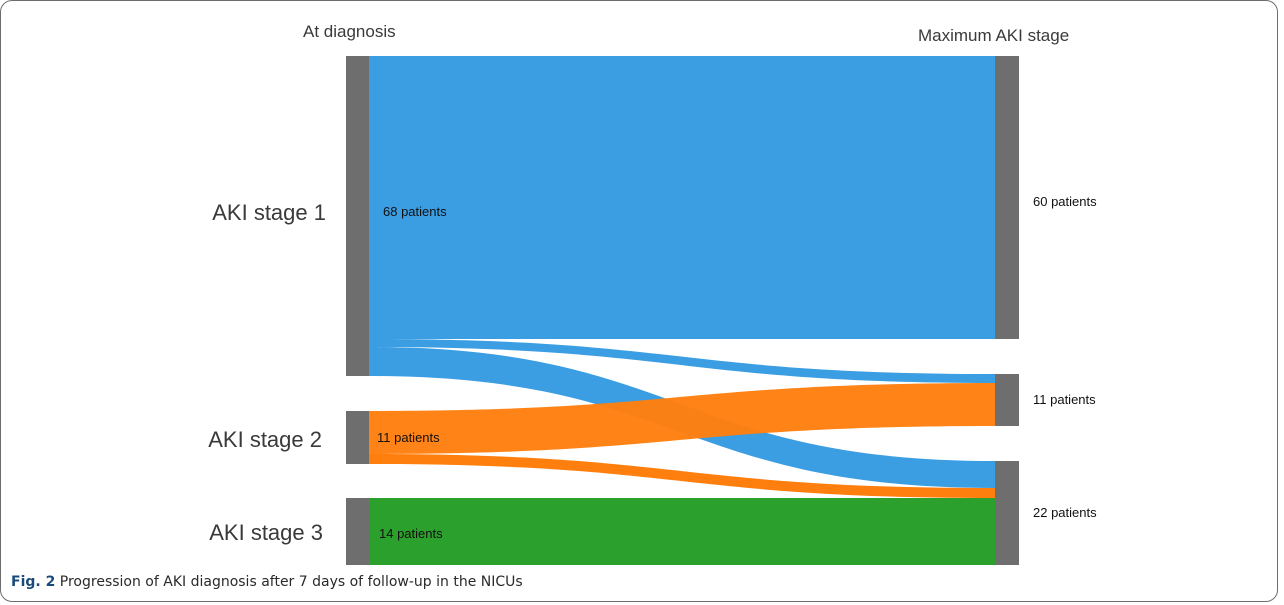 Image resolution: width=1284 pixels, height=605 pixels. What do you see at coordinates (265, 439) in the screenshot?
I see `label-aki-stage-2: AKI stage 2` at bounding box center [265, 439].